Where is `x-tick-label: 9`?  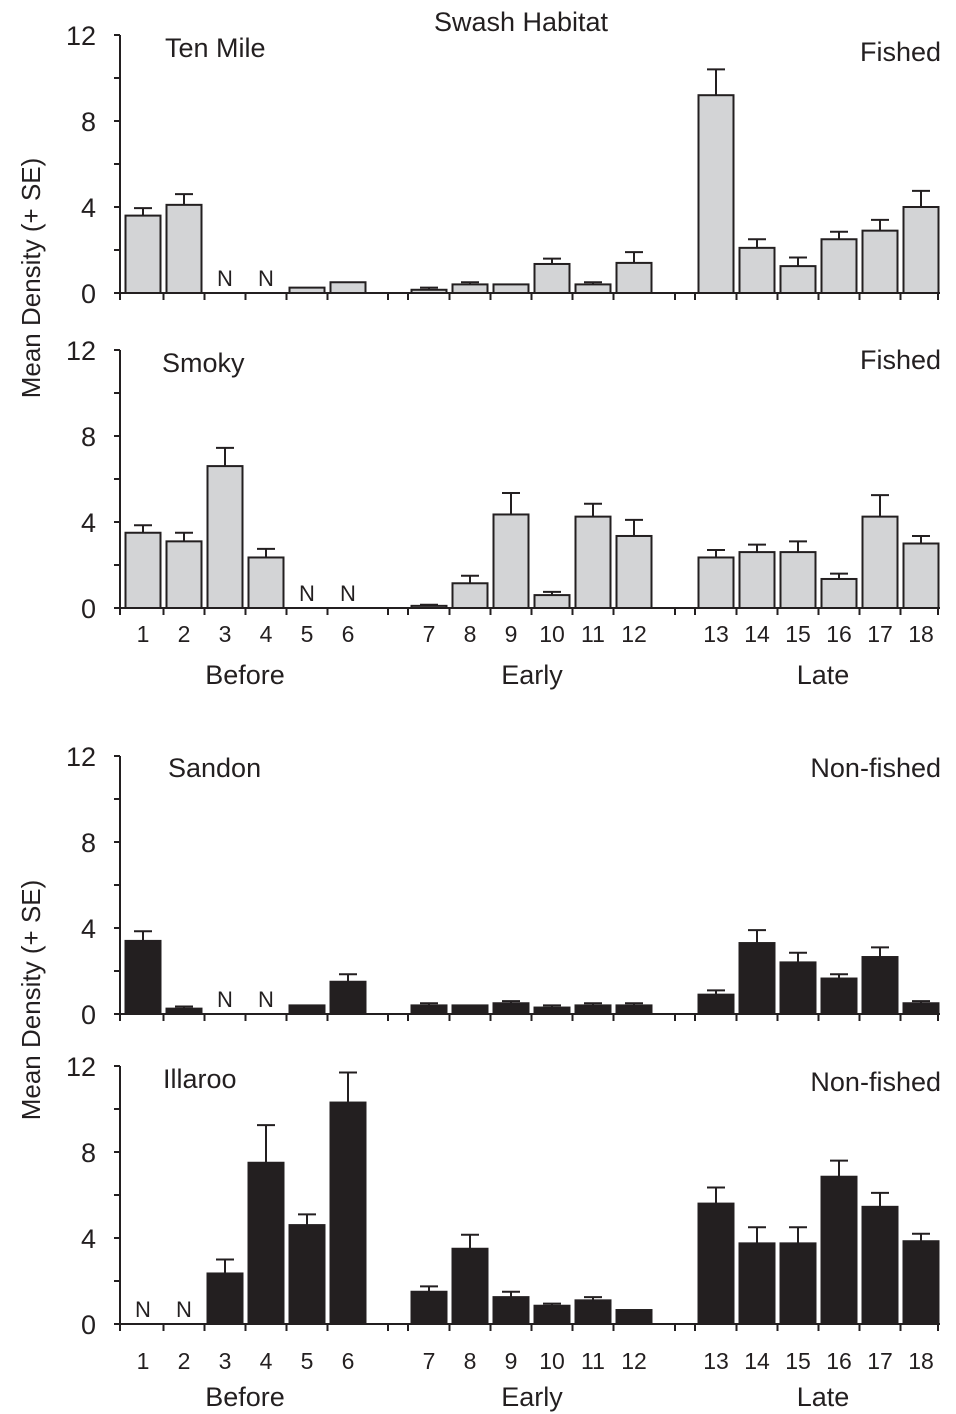
x-tick-label: 9 is located at coordinates (511, 1361).